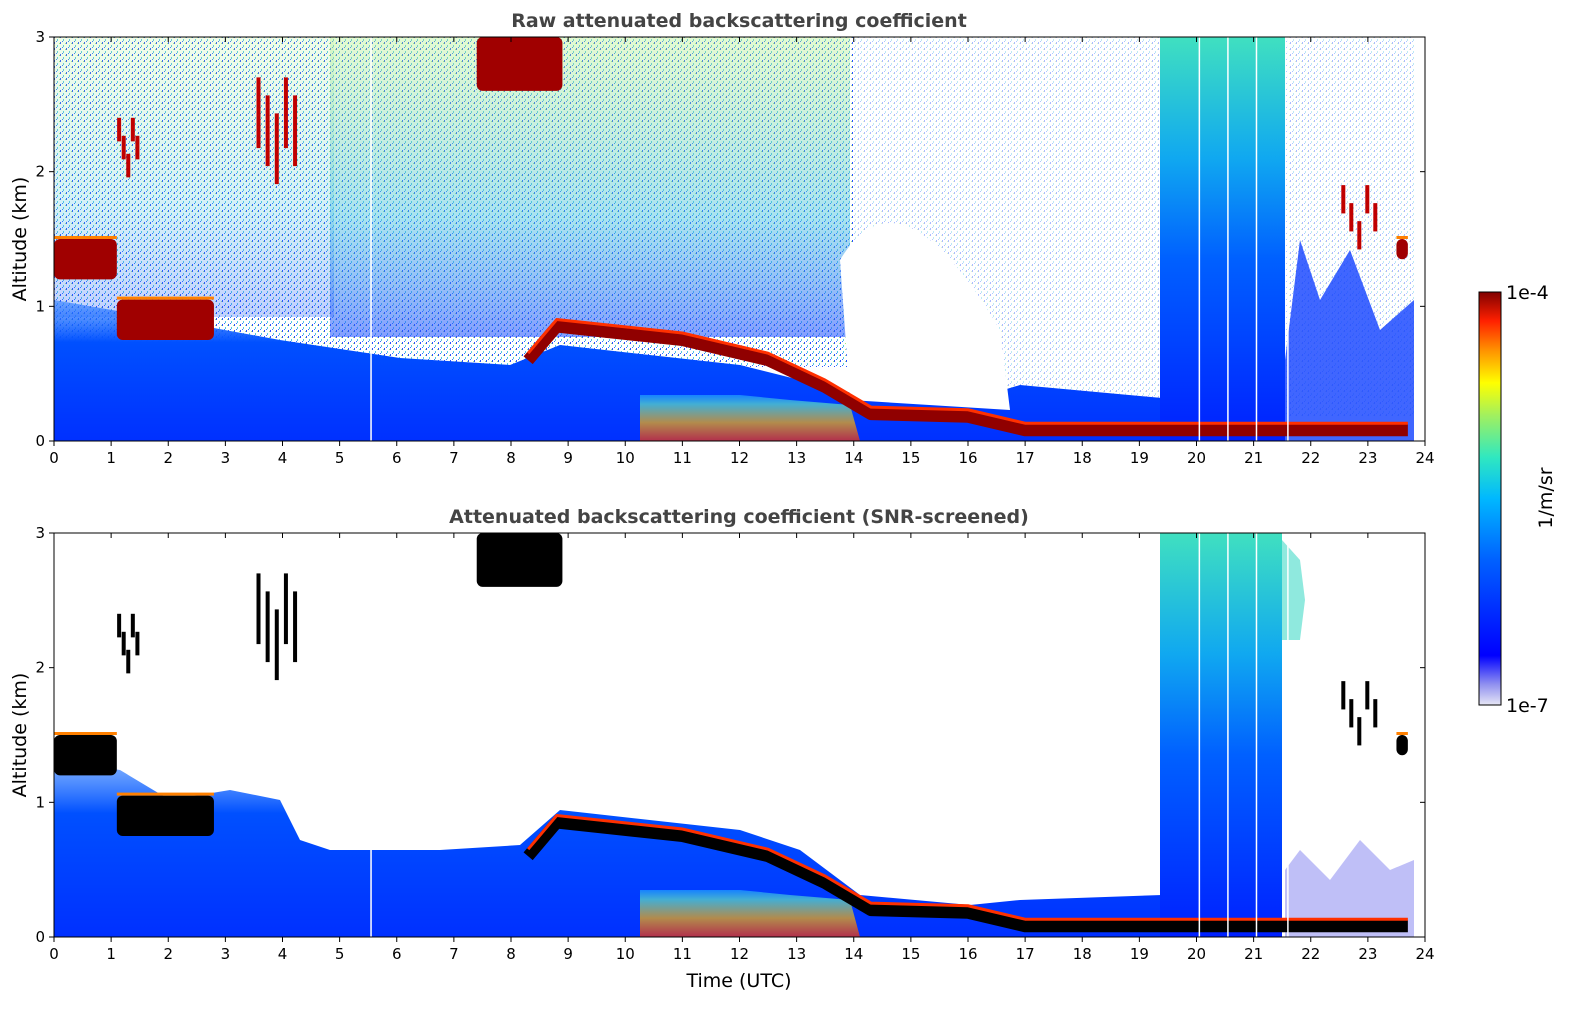 Image resolution: width=1595 pixels, height=1020 pixels. What do you see at coordinates (1490, 498) in the screenshot?
I see `colorbar-gradient` at bounding box center [1490, 498].